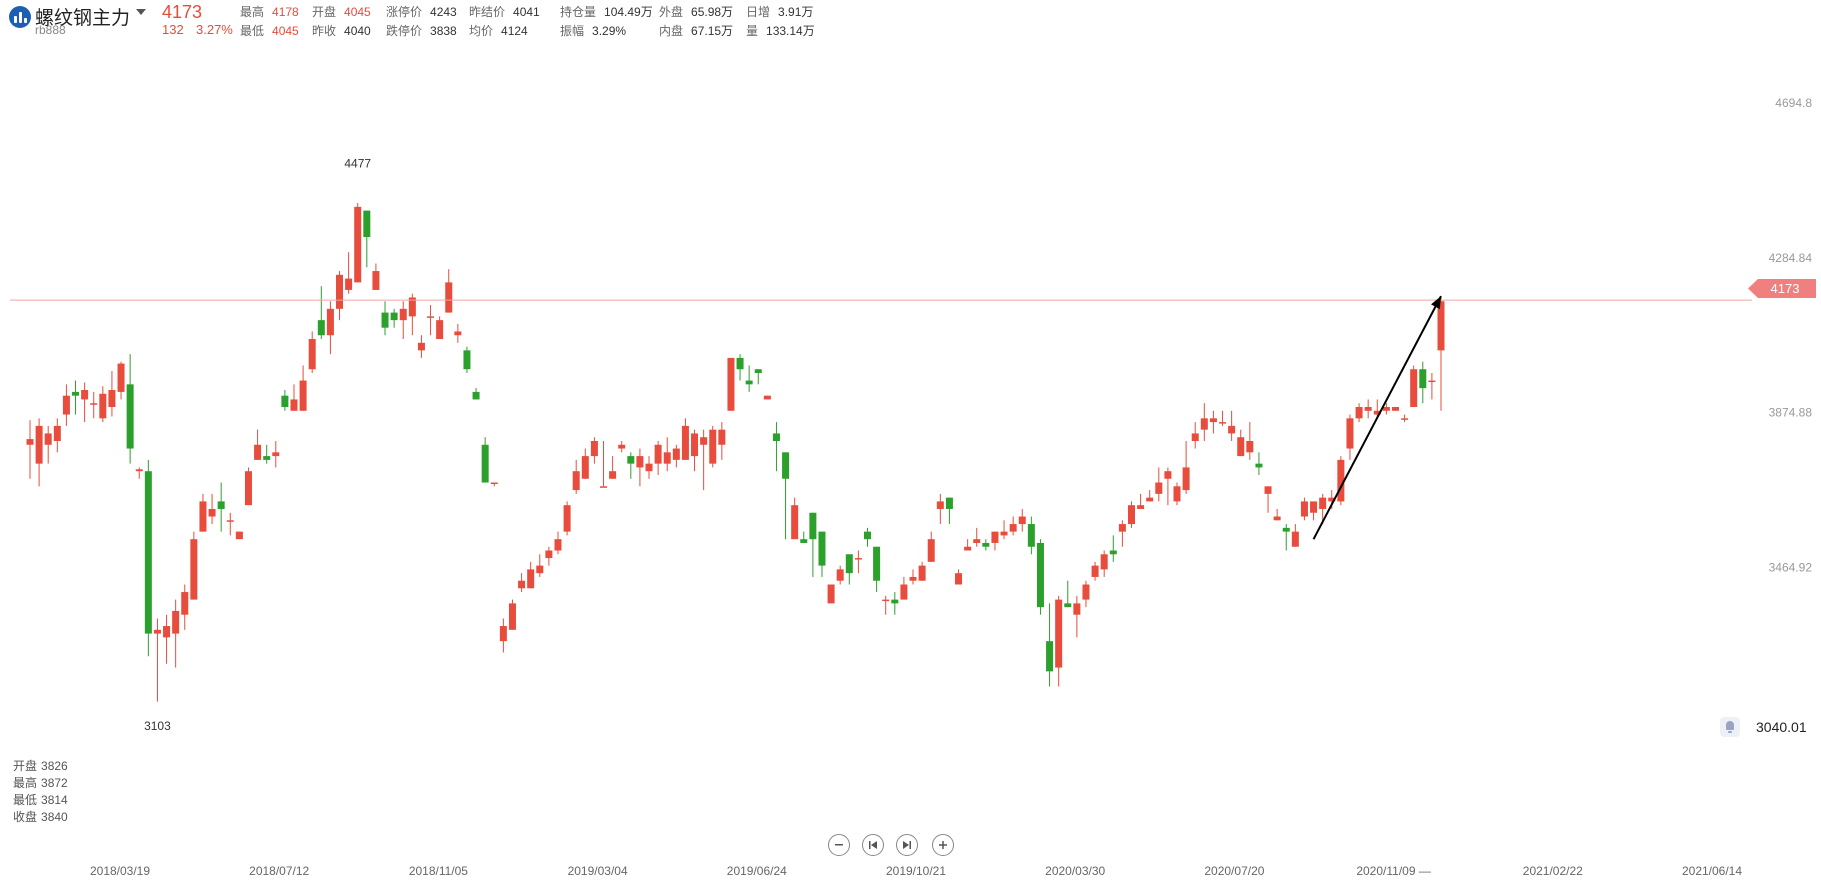  I want to click on scroll-right-button, so click(907, 845).